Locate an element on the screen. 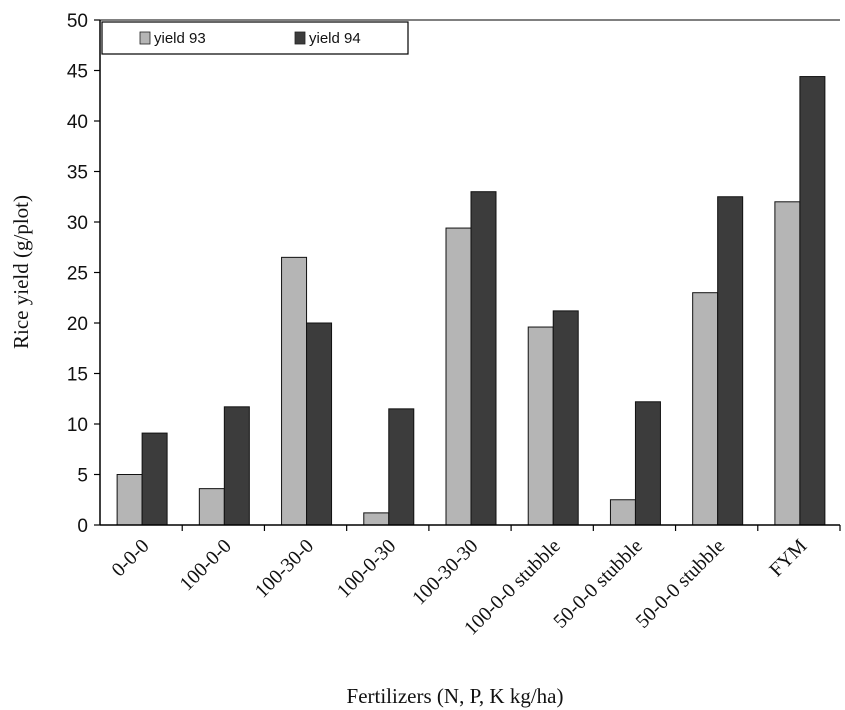 The image size is (845, 710). y-axis-title: Rice yield (g/plot) is located at coordinates (21, 272).